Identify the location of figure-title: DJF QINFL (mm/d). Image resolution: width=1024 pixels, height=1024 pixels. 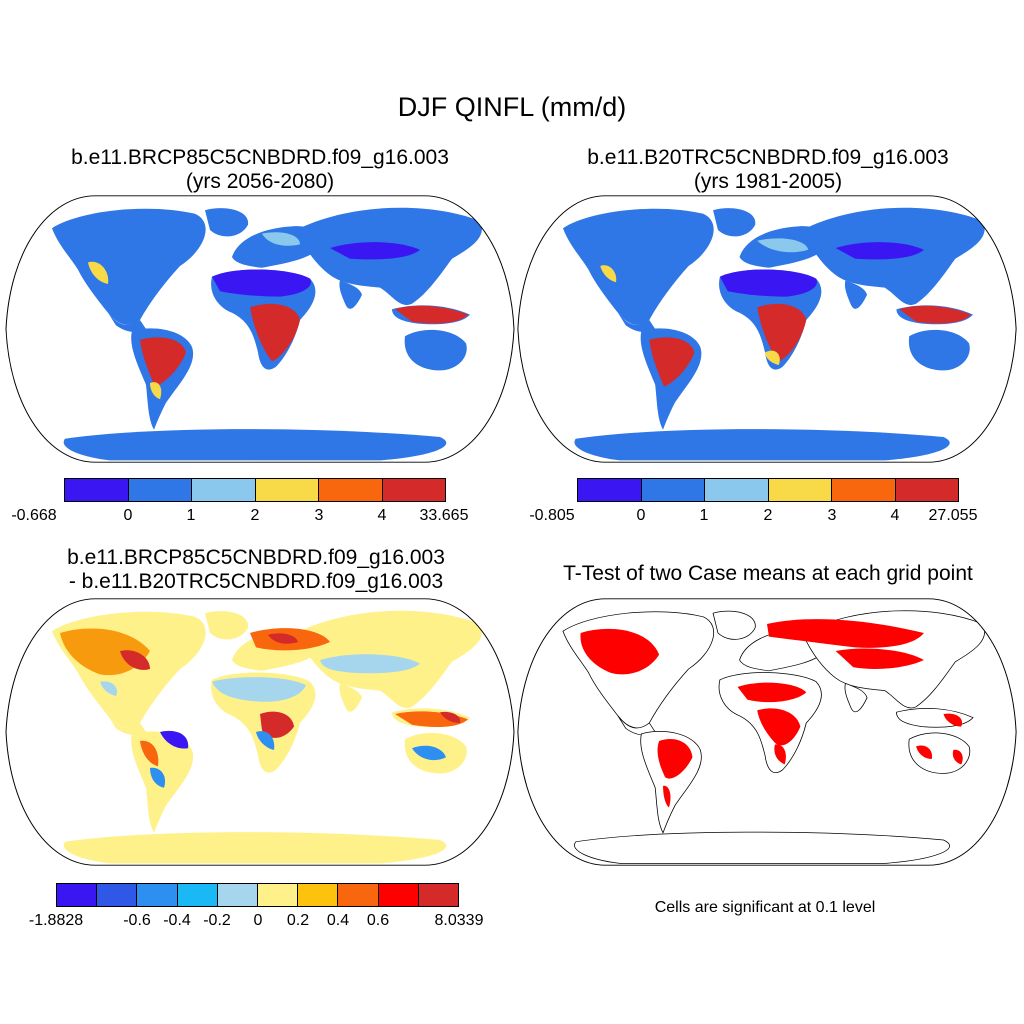
(512, 107).